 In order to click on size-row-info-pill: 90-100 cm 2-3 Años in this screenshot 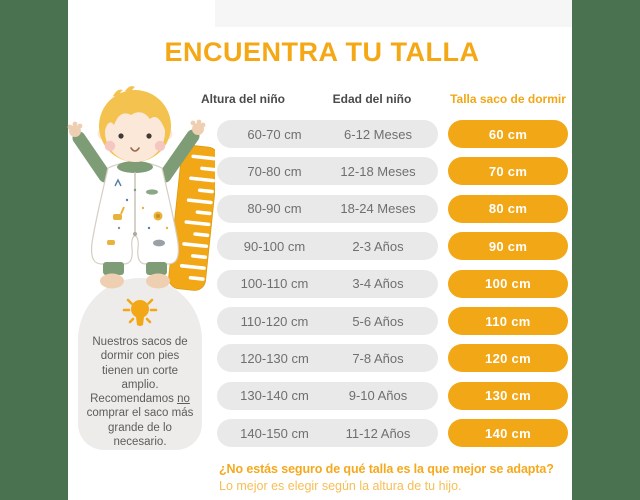, I will do `click(327, 246)`.